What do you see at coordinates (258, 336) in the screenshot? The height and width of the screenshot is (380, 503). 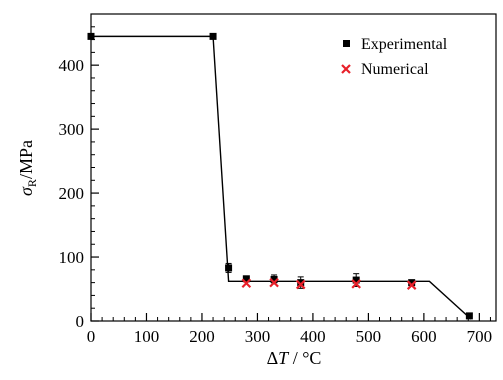 I see `x-tick-label: 300` at bounding box center [258, 336].